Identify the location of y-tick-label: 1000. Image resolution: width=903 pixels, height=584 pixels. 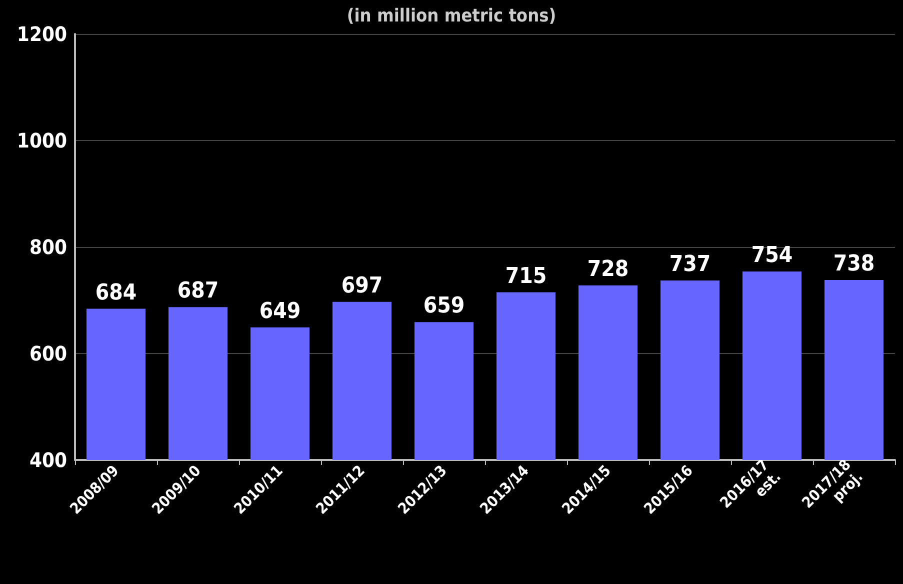
(41, 140).